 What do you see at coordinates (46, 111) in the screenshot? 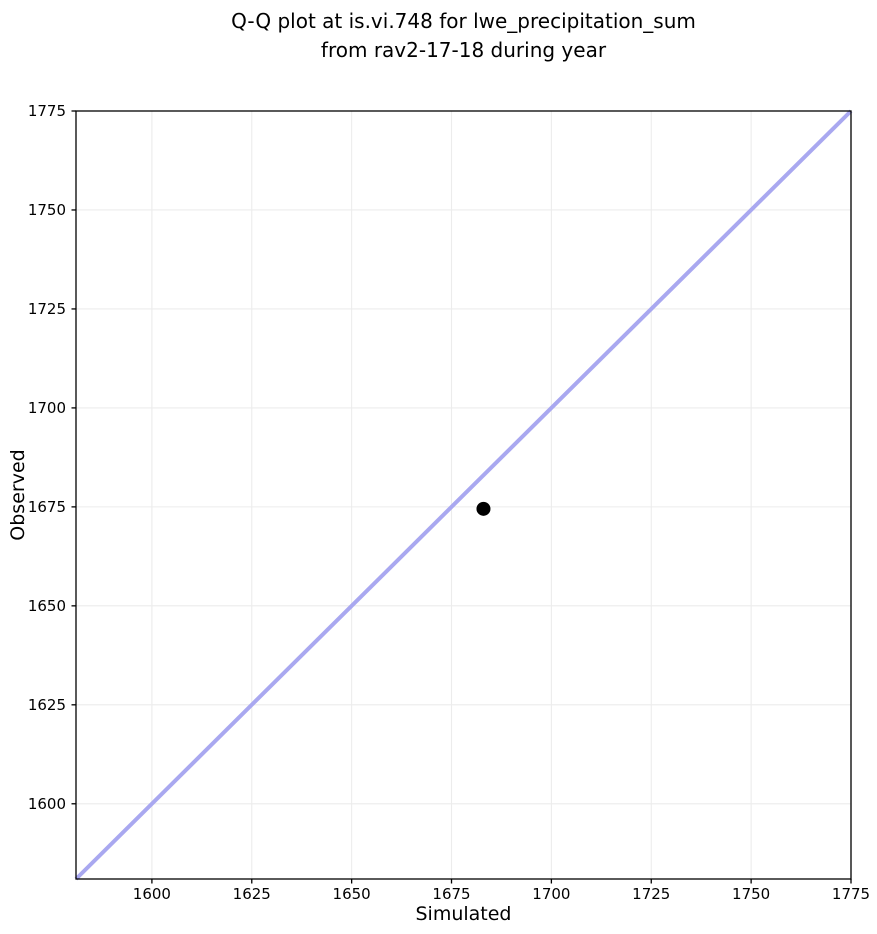
I see `y-tick-label: 1775` at bounding box center [46, 111].